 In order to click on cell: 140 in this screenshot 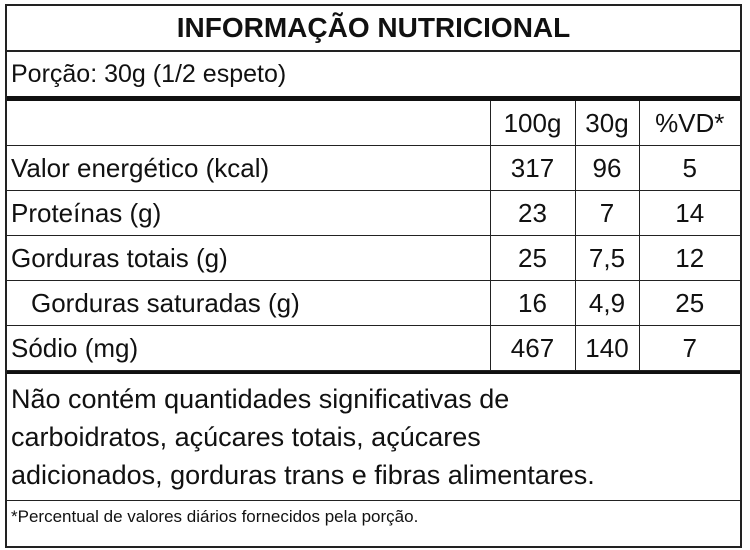, I will do `click(607, 348)`.